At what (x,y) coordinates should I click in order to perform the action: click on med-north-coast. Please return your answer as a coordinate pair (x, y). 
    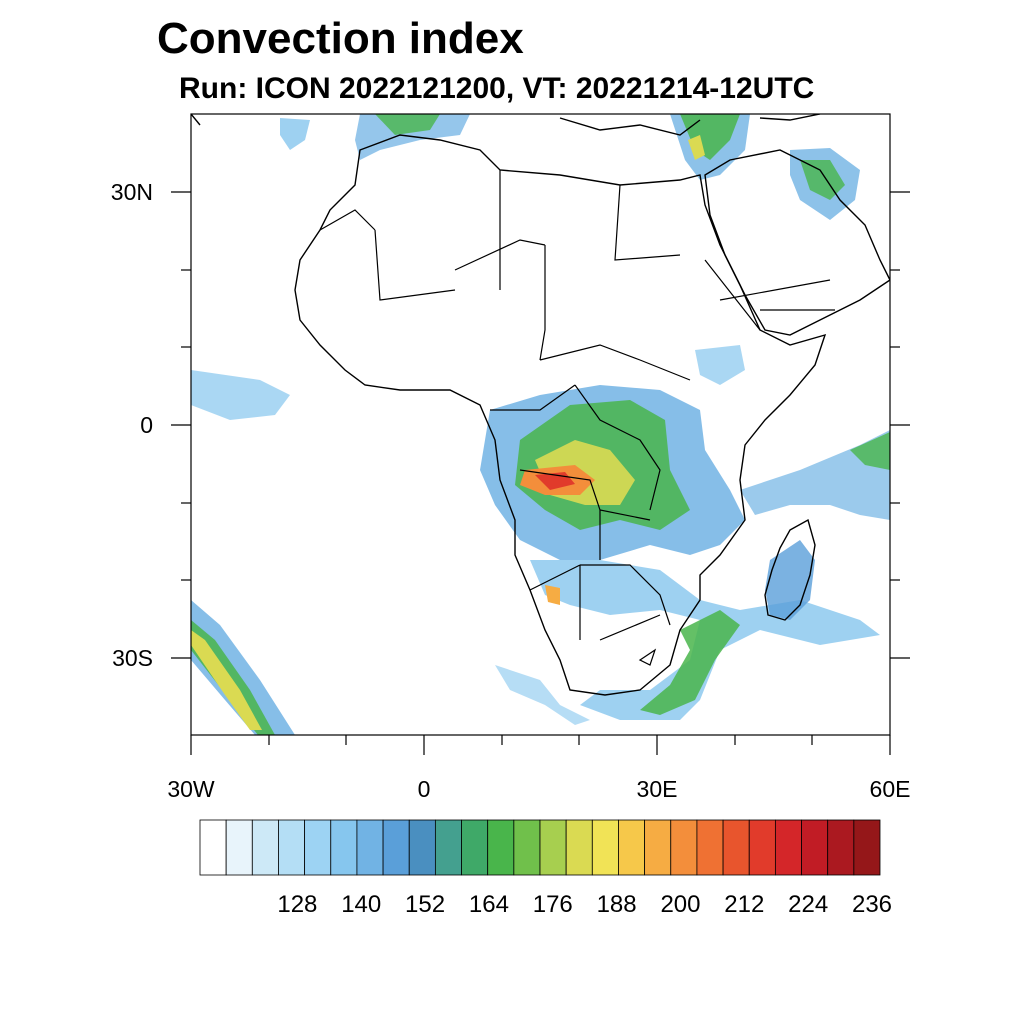
    Looking at the image, I should click on (506, 125).